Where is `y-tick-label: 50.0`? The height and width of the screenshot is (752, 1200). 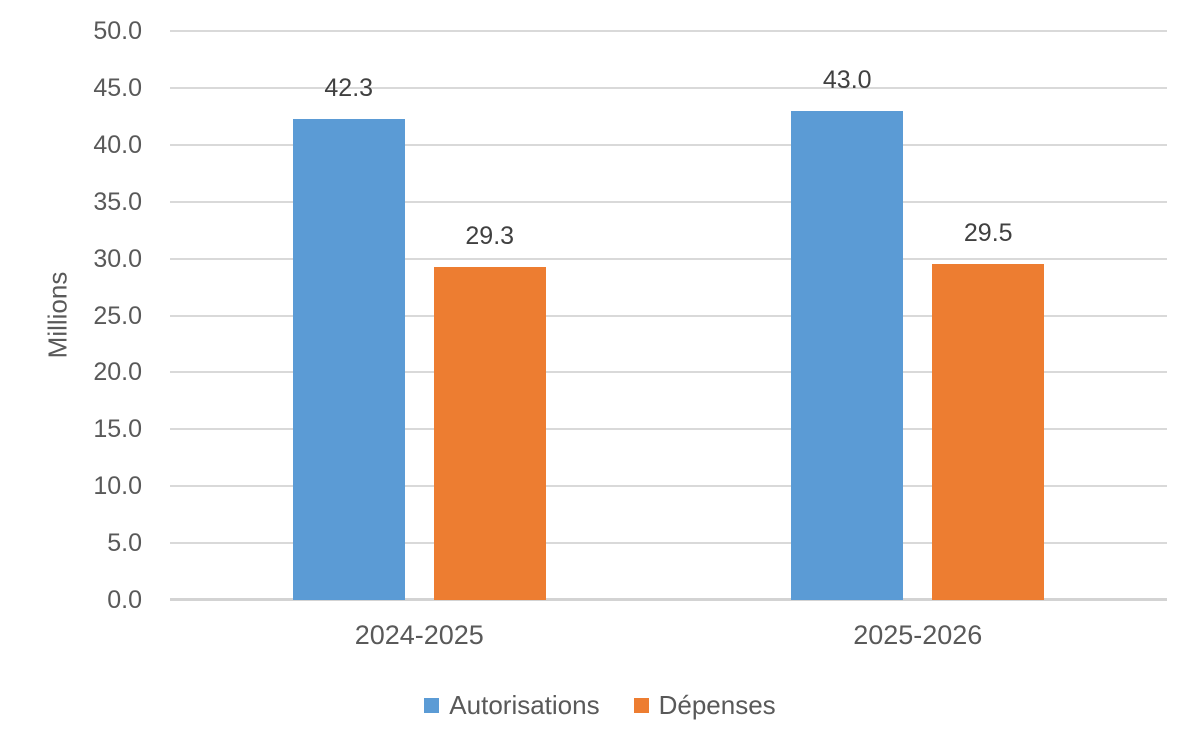
y-tick-label: 50.0 is located at coordinates (117, 31).